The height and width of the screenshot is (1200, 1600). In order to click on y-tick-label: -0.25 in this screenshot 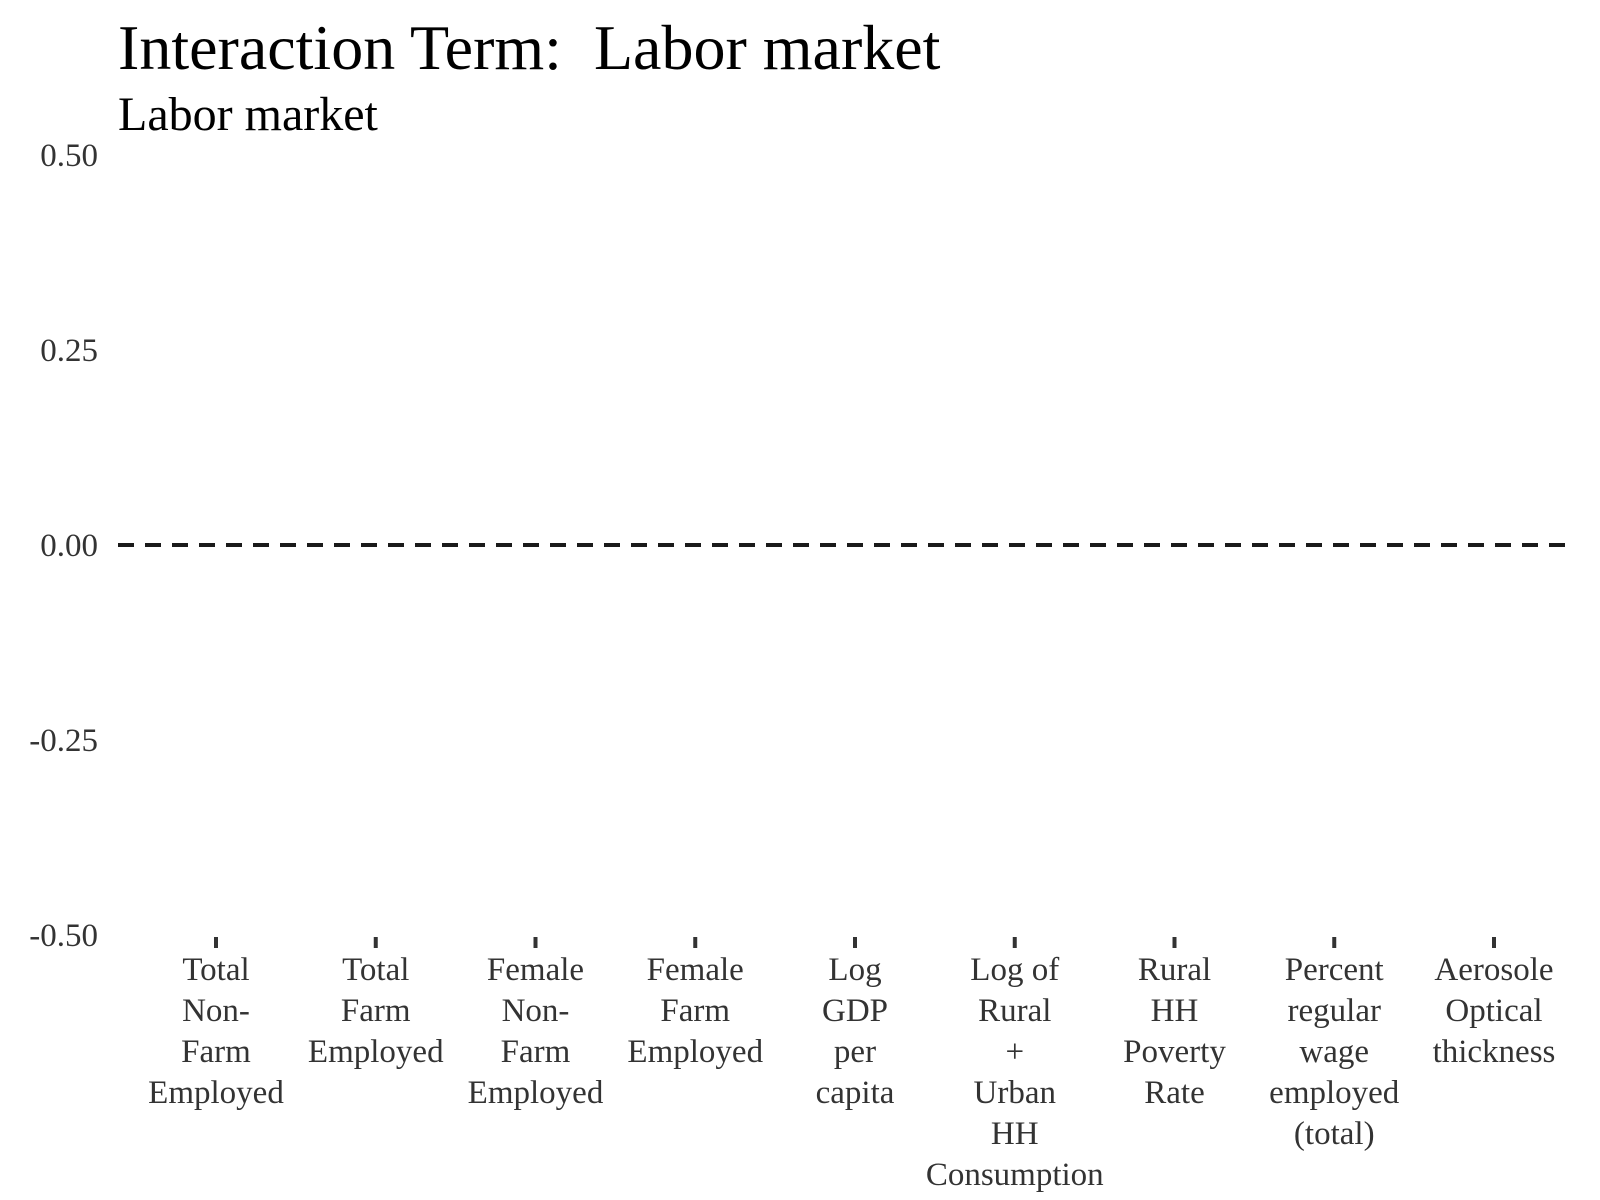, I will do `click(63, 741)`.